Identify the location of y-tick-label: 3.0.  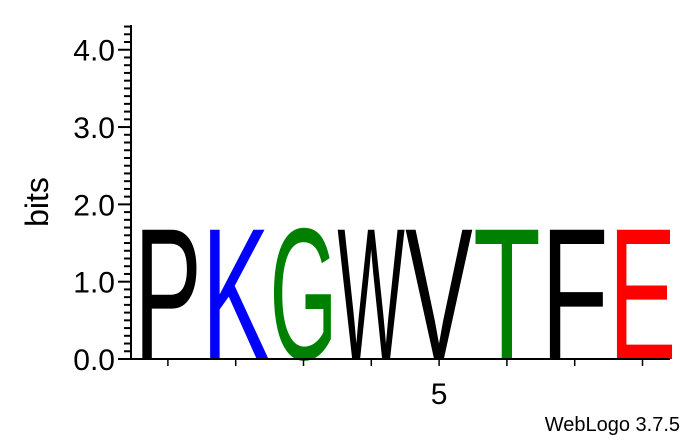
(94, 128).